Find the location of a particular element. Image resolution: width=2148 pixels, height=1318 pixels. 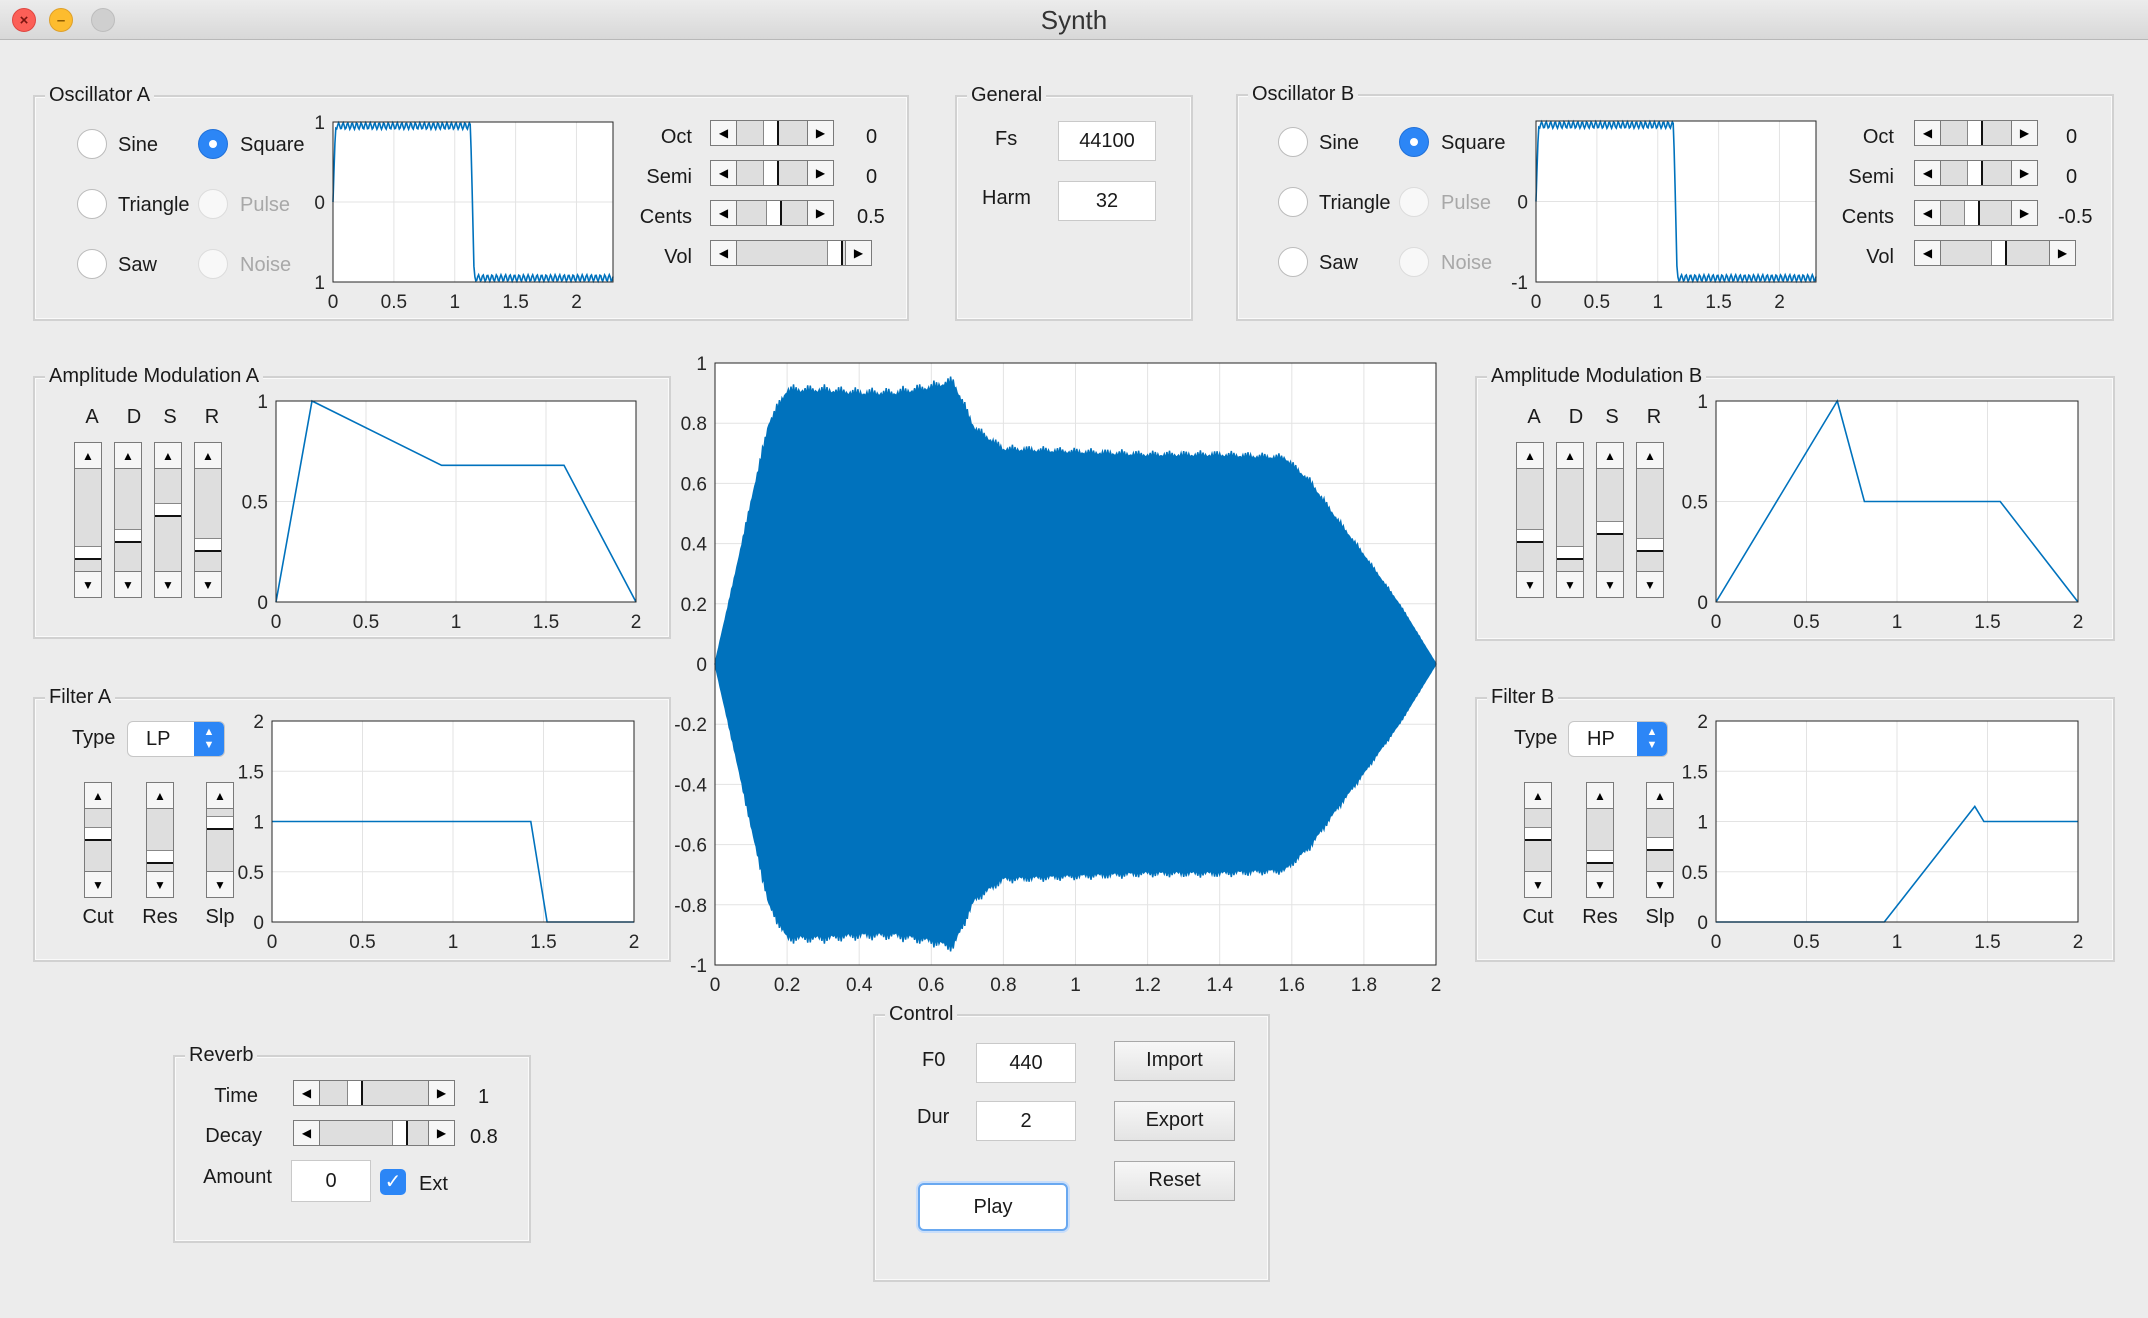

fs-input: 44100 is located at coordinates (1107, 141).